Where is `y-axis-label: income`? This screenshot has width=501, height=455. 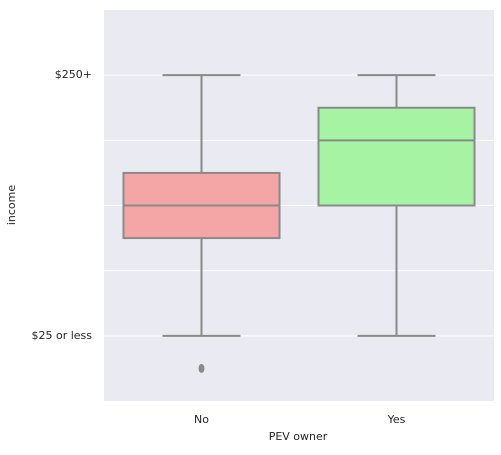
y-axis-label: income is located at coordinates (11, 205).